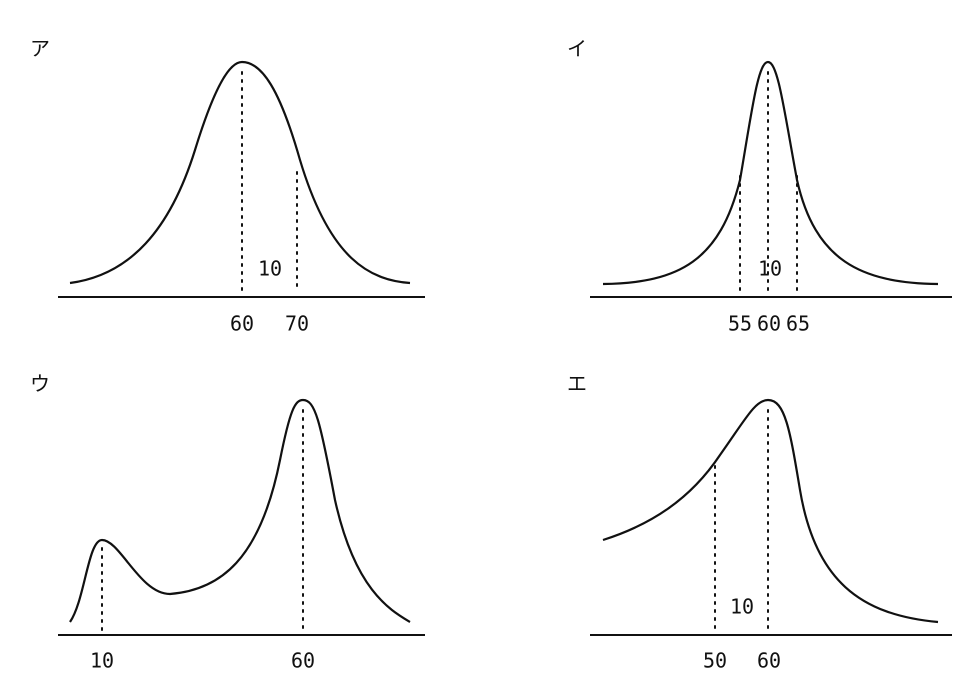 The height and width of the screenshot is (673, 954). What do you see at coordinates (577, 384) in the screenshot?
I see `panel-label: エ` at bounding box center [577, 384].